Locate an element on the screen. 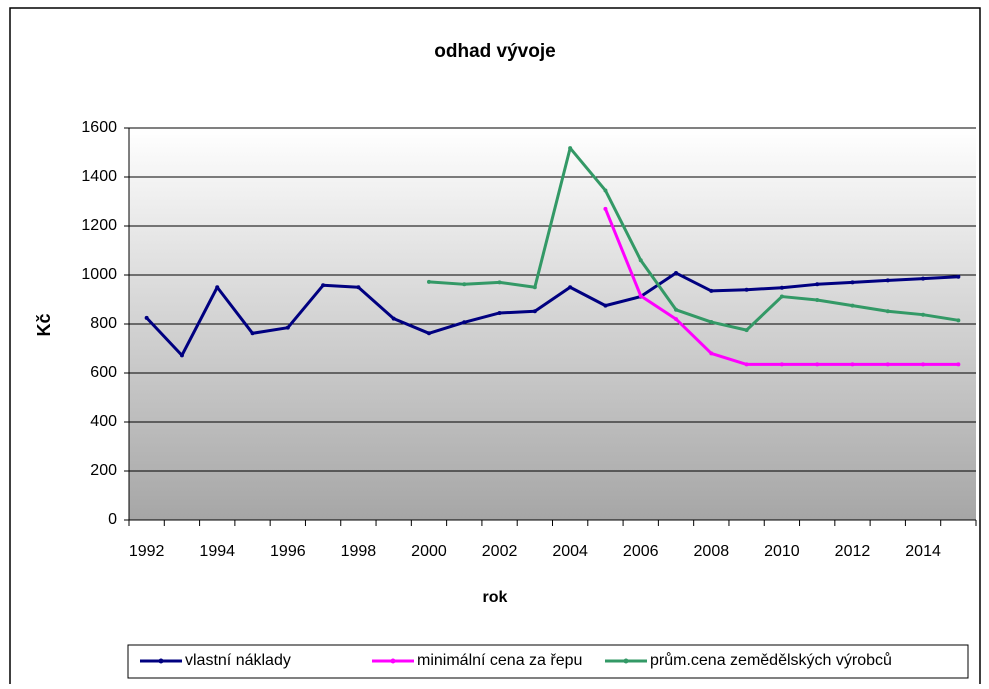 The image size is (989, 689). x-axis-label: rok is located at coordinates (495, 597).